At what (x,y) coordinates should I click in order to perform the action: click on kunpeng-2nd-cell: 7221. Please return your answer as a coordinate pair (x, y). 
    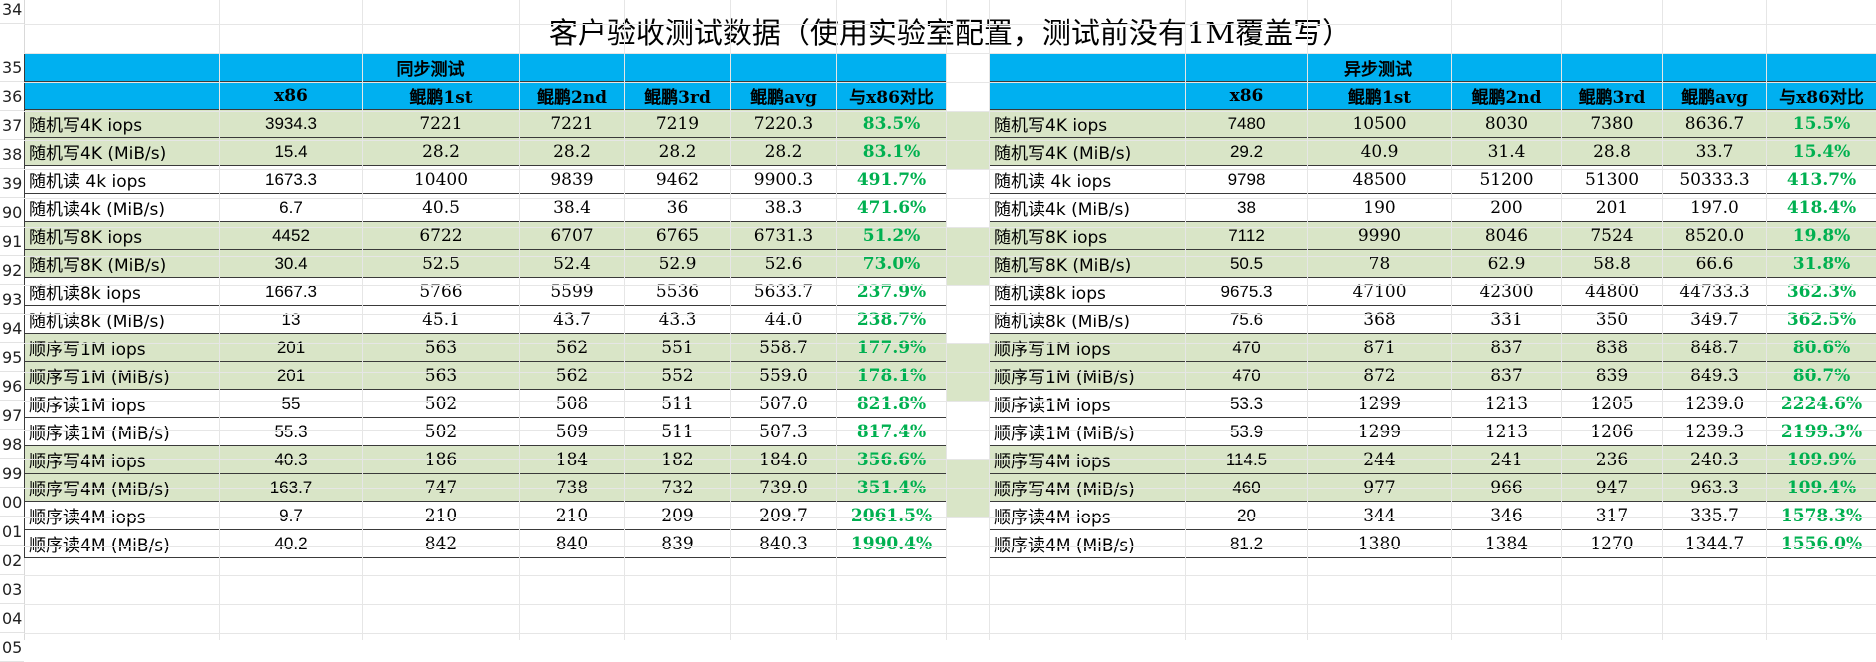
    Looking at the image, I should click on (572, 124).